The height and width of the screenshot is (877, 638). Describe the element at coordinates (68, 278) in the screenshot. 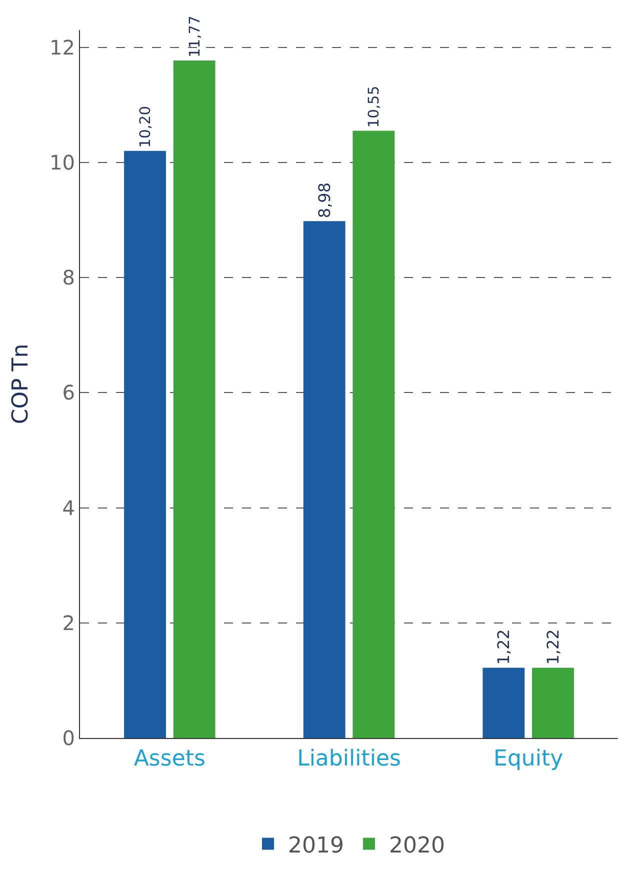

I see `y-tick-label: 8` at that location.